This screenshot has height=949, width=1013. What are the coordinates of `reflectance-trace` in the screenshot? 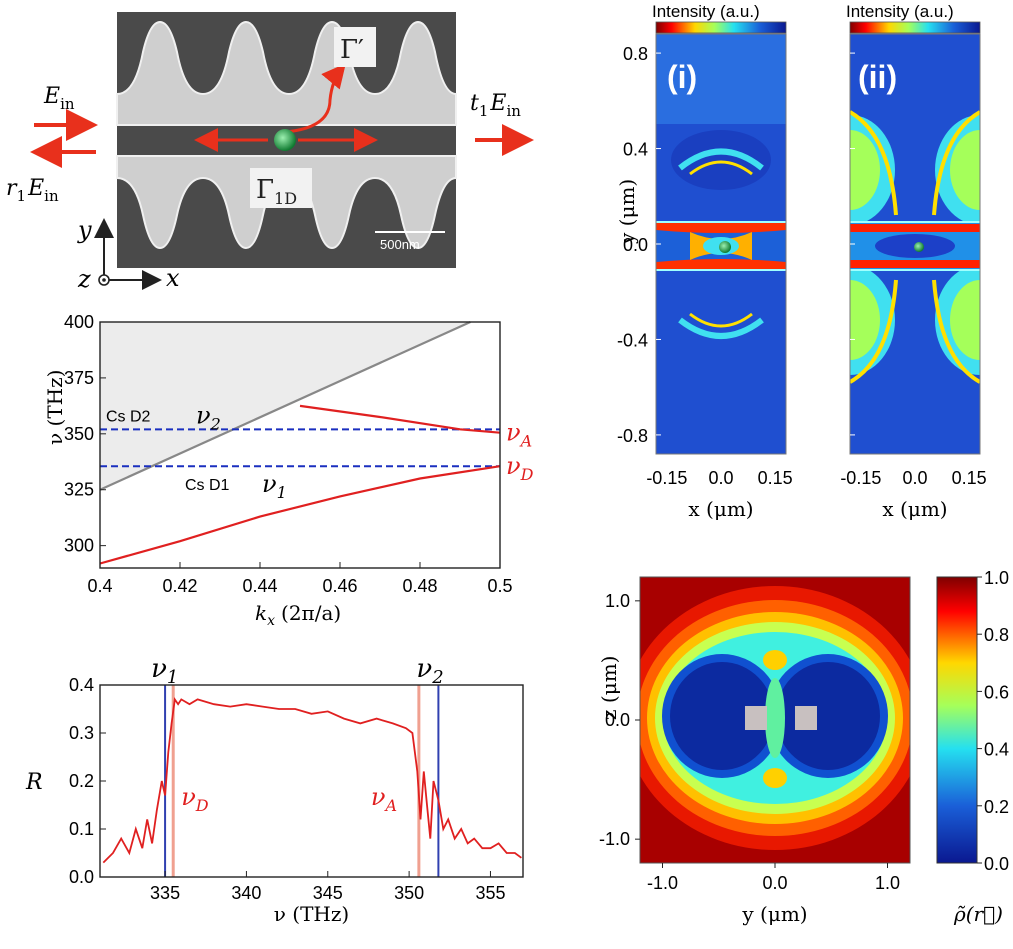 It's located at (312, 780).